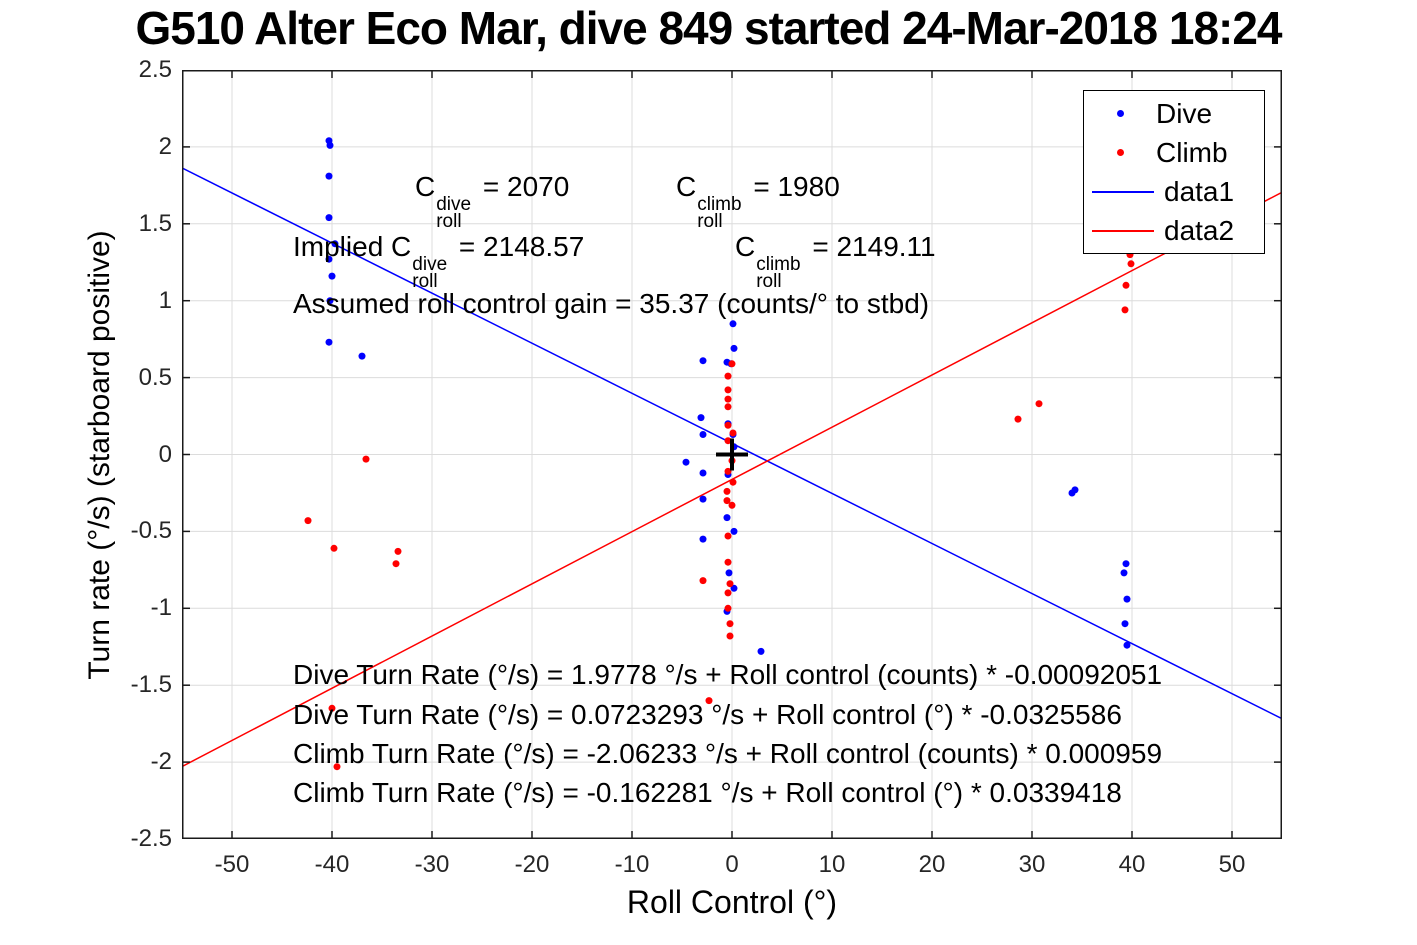 The image size is (1417, 945). What do you see at coordinates (719, 204) in the screenshot?
I see `croll-climb-sup: climb` at bounding box center [719, 204].